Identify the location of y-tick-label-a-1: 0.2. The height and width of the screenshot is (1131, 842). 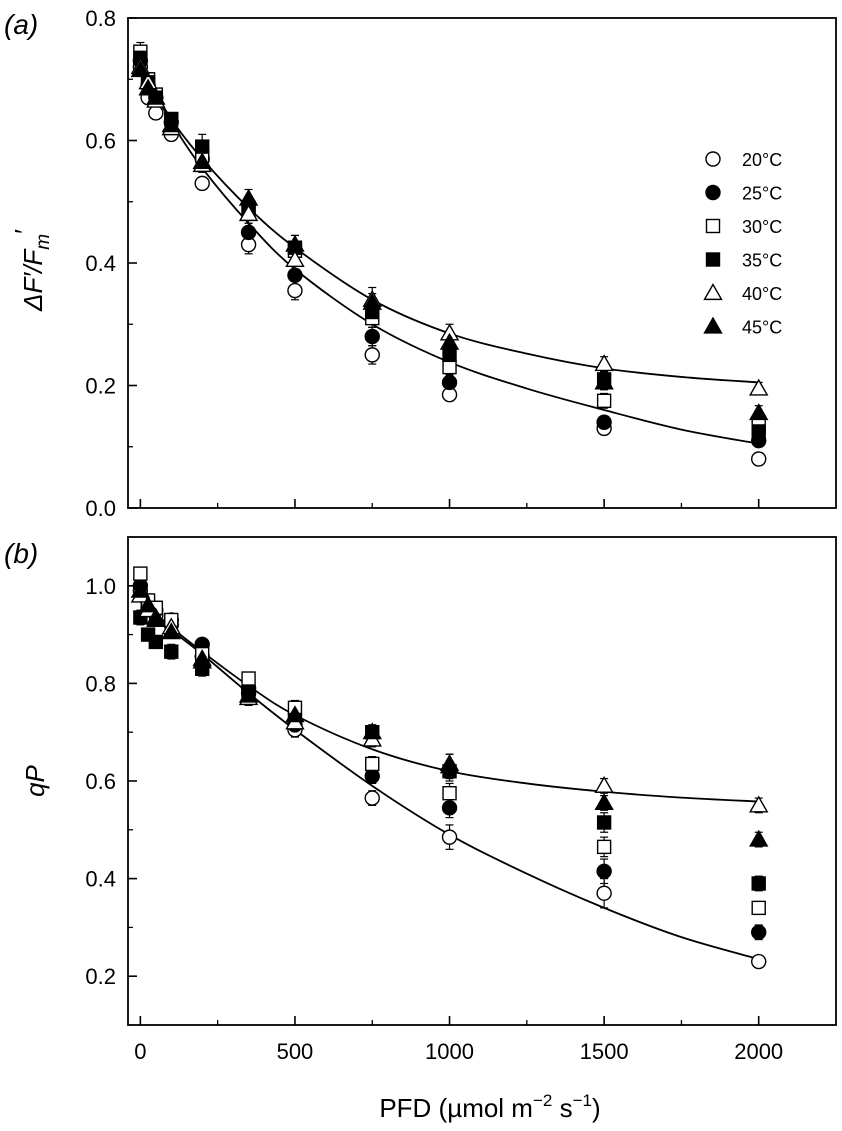
(100, 386).